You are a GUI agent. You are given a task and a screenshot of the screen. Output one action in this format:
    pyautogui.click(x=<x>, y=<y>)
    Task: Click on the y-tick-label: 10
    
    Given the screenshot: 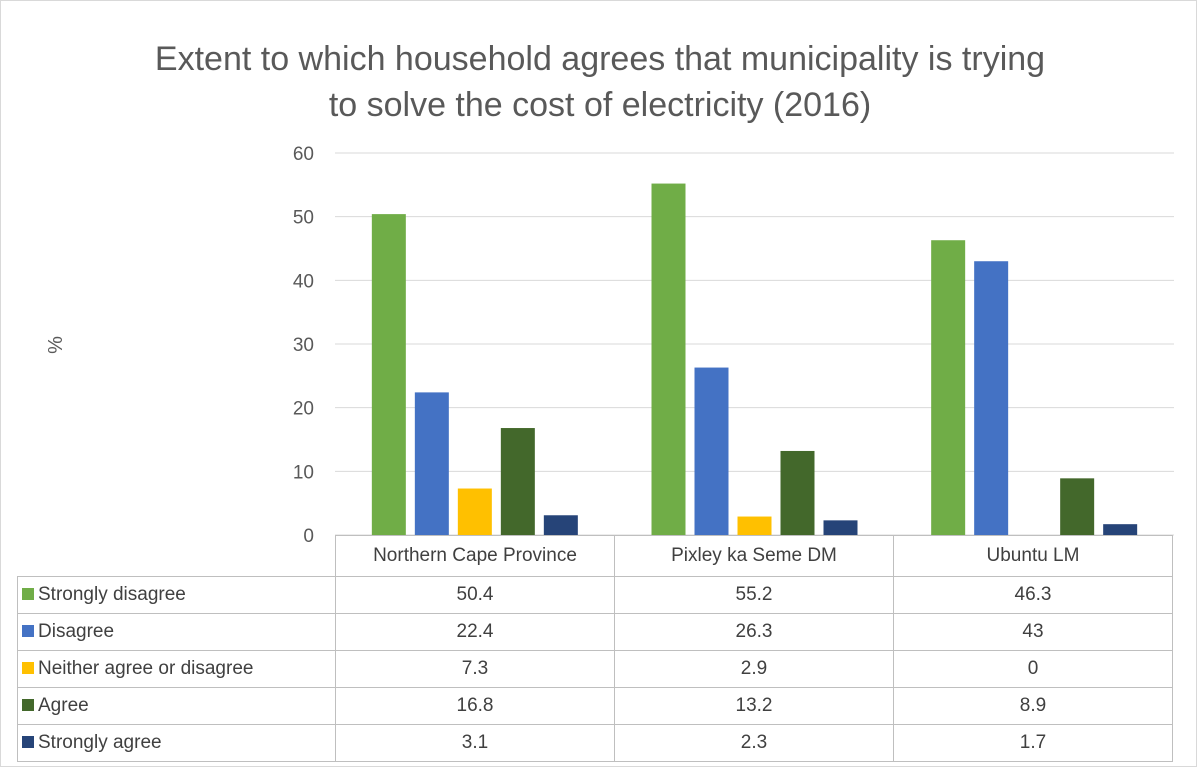 What is the action you would take?
    pyautogui.click(x=303, y=472)
    